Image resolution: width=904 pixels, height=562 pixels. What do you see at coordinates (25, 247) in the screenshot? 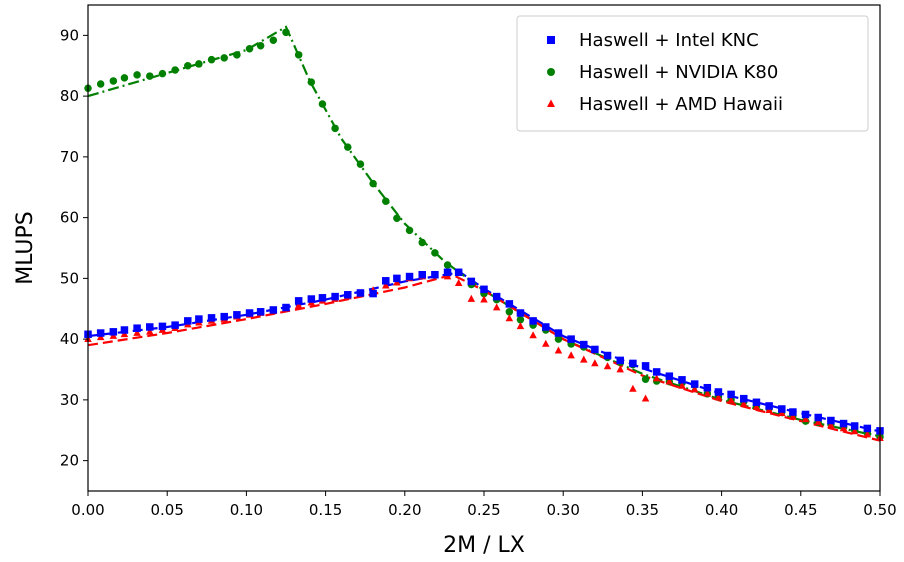
I see `y-axis-label: MLUPS` at bounding box center [25, 247].